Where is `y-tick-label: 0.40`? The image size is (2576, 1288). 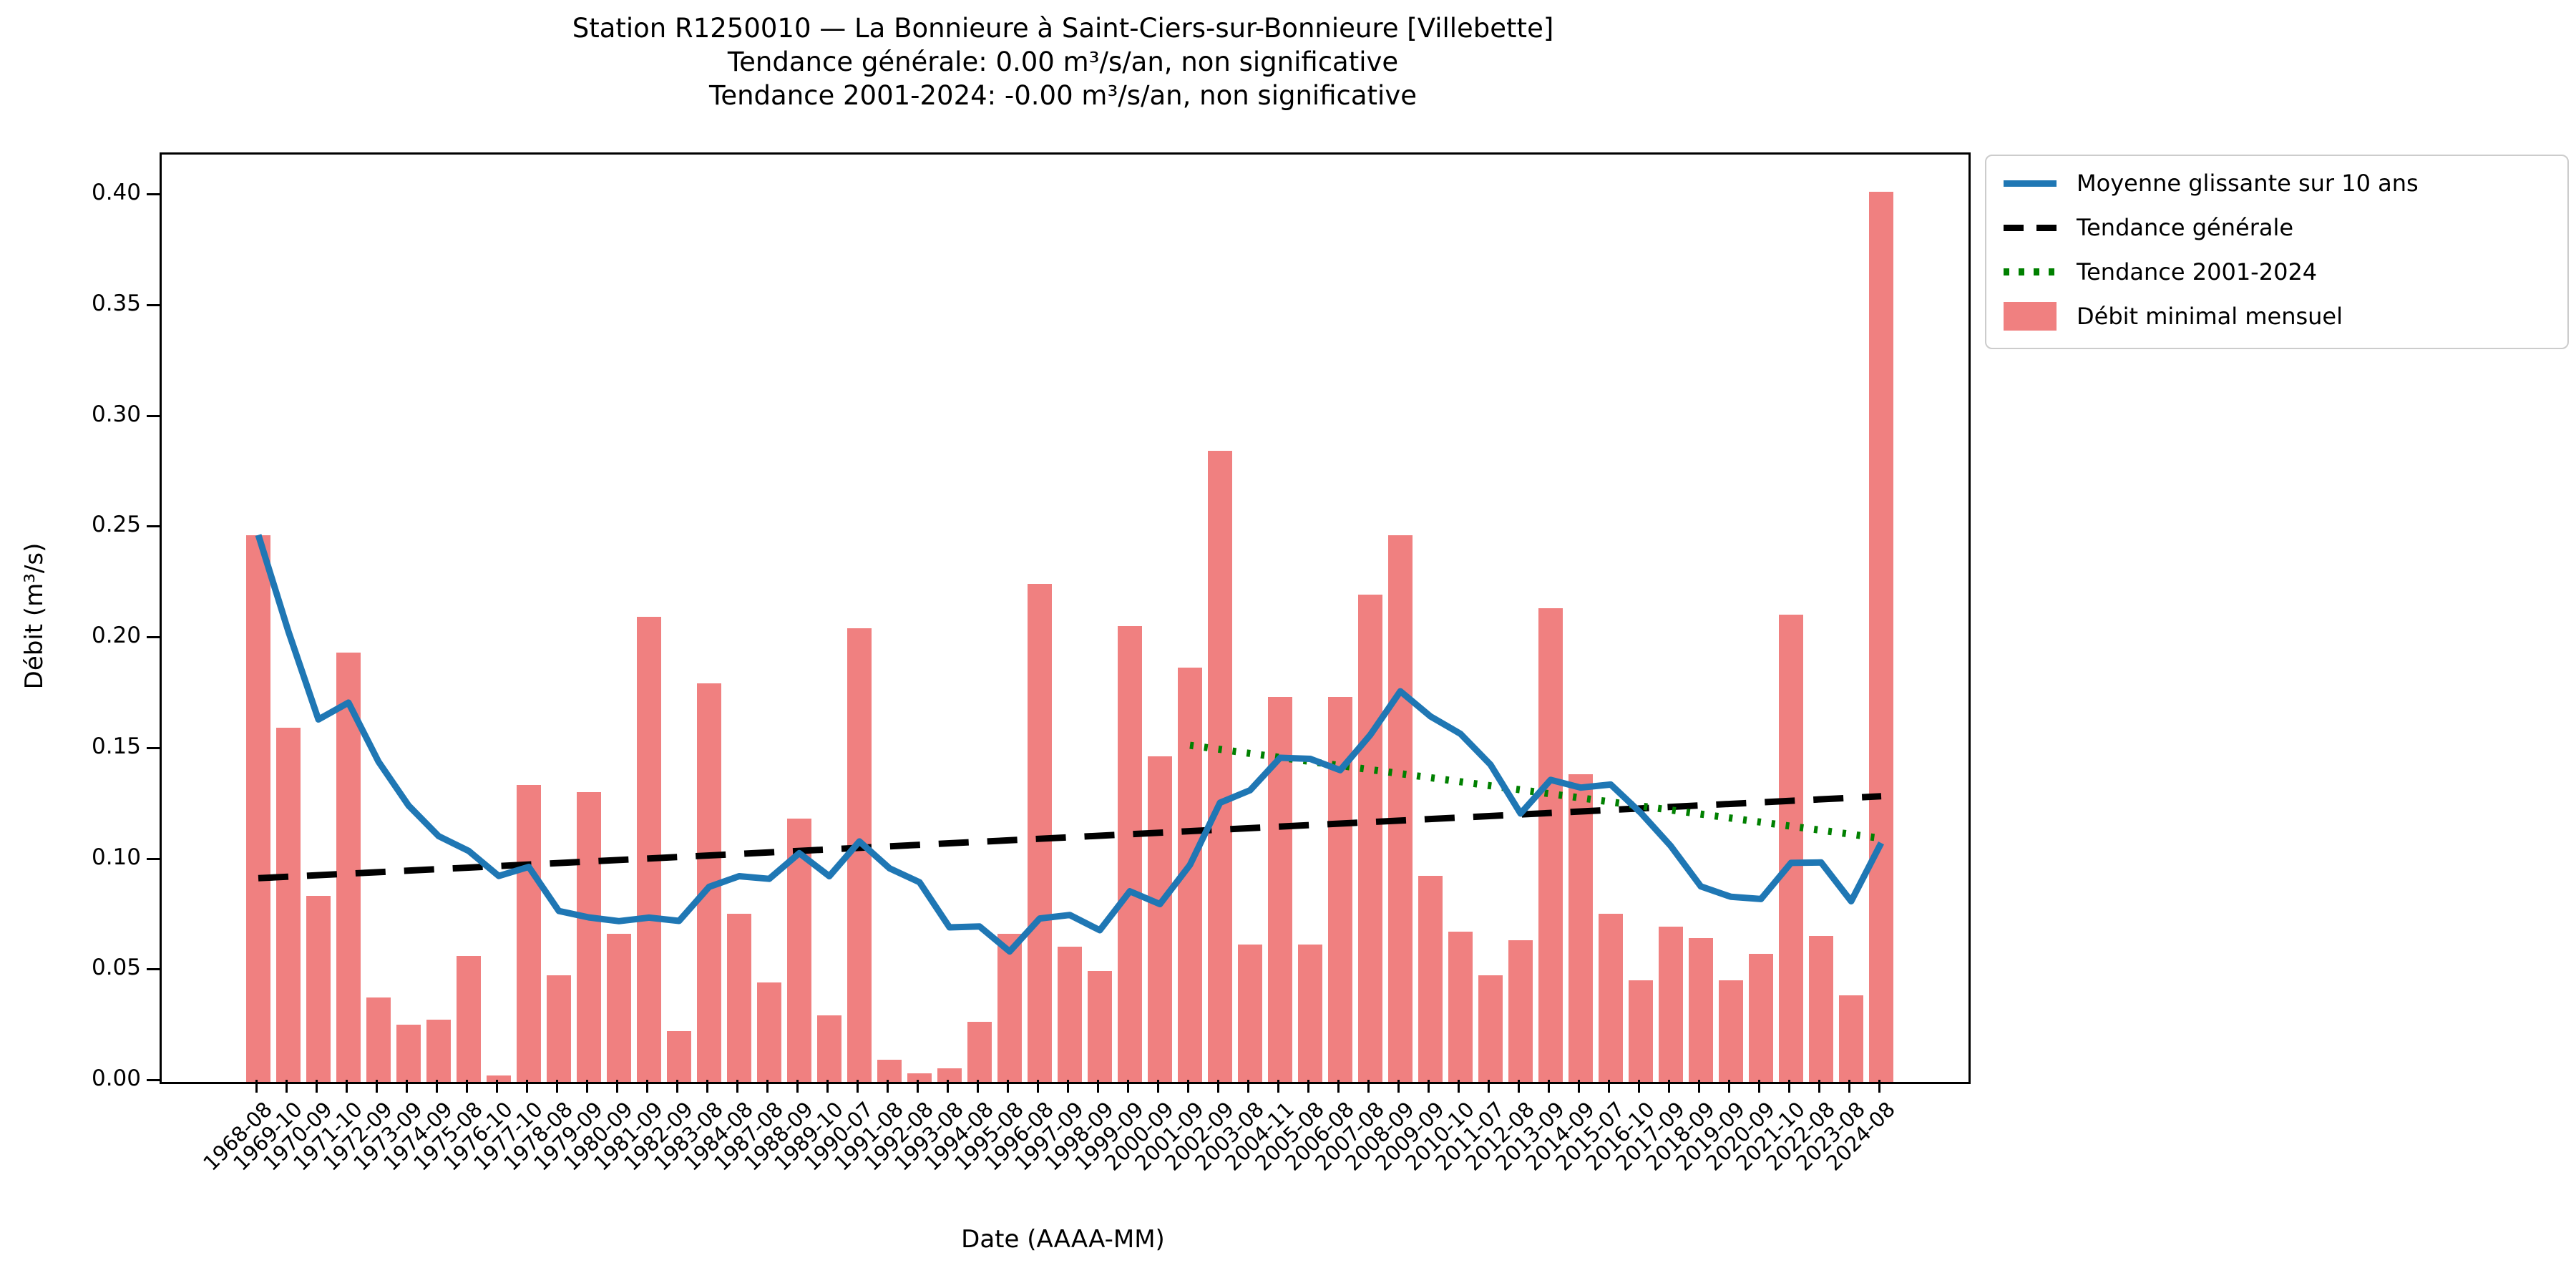
y-tick-label: 0.40 is located at coordinates (116, 193).